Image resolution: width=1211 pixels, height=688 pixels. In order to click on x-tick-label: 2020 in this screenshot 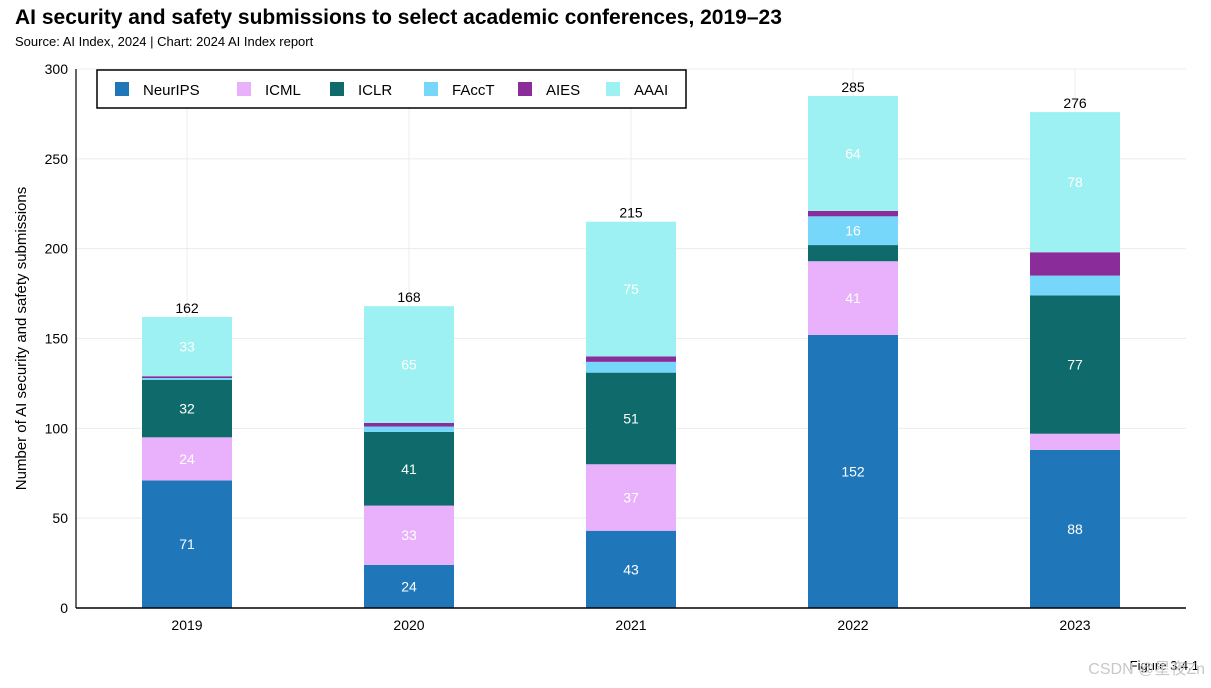, I will do `click(408, 625)`.